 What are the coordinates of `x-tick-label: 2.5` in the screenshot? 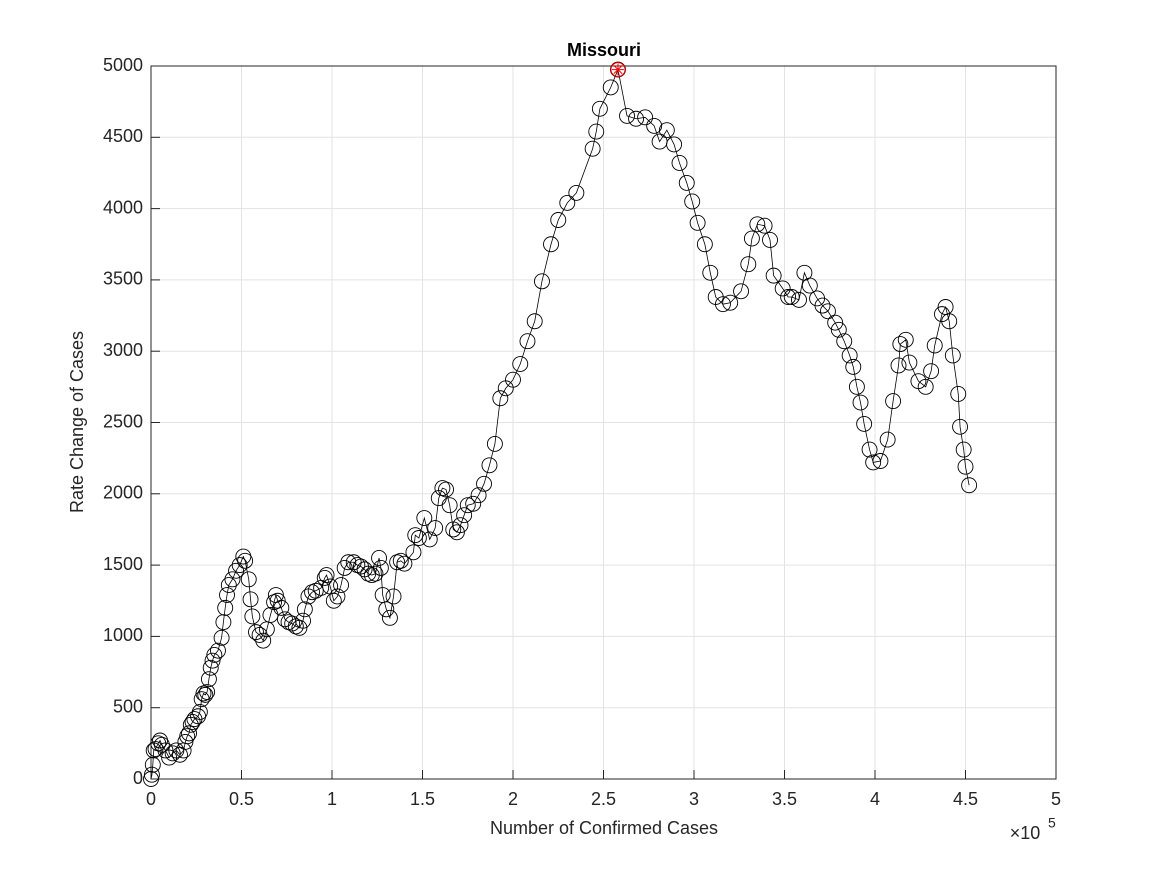 It's located at (603, 799).